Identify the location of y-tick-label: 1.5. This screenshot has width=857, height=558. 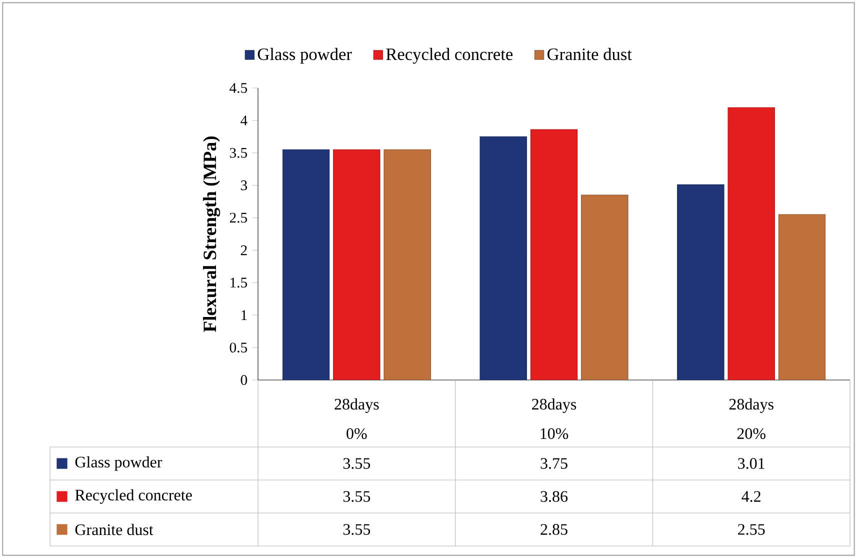
(239, 283).